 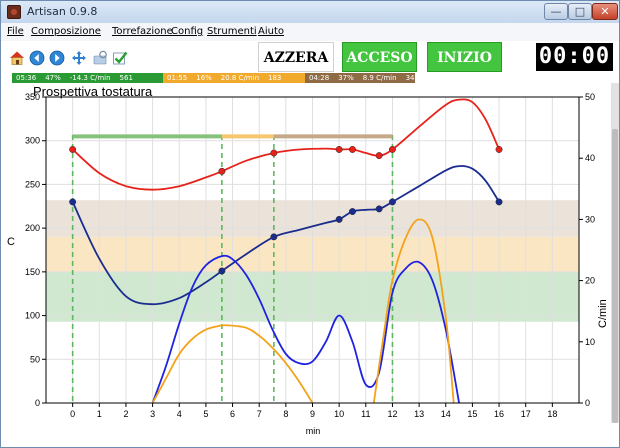 I want to click on window-title: Artisan 0.9.8, so click(x=62, y=11).